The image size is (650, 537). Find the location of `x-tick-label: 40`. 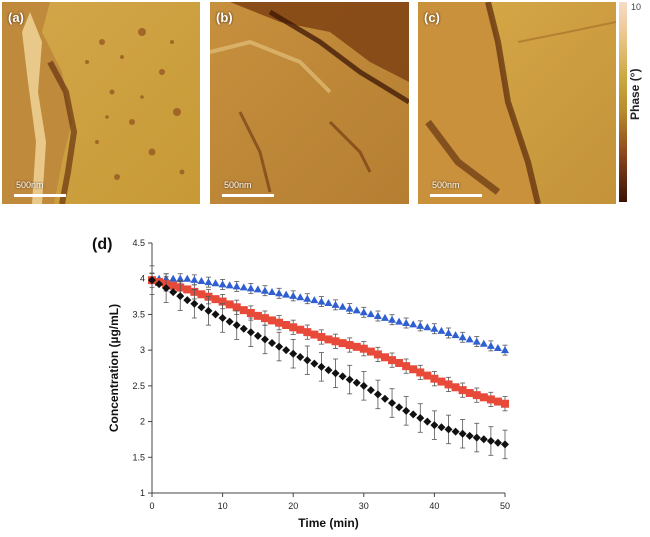

x-tick-label: 40 is located at coordinates (434, 506).